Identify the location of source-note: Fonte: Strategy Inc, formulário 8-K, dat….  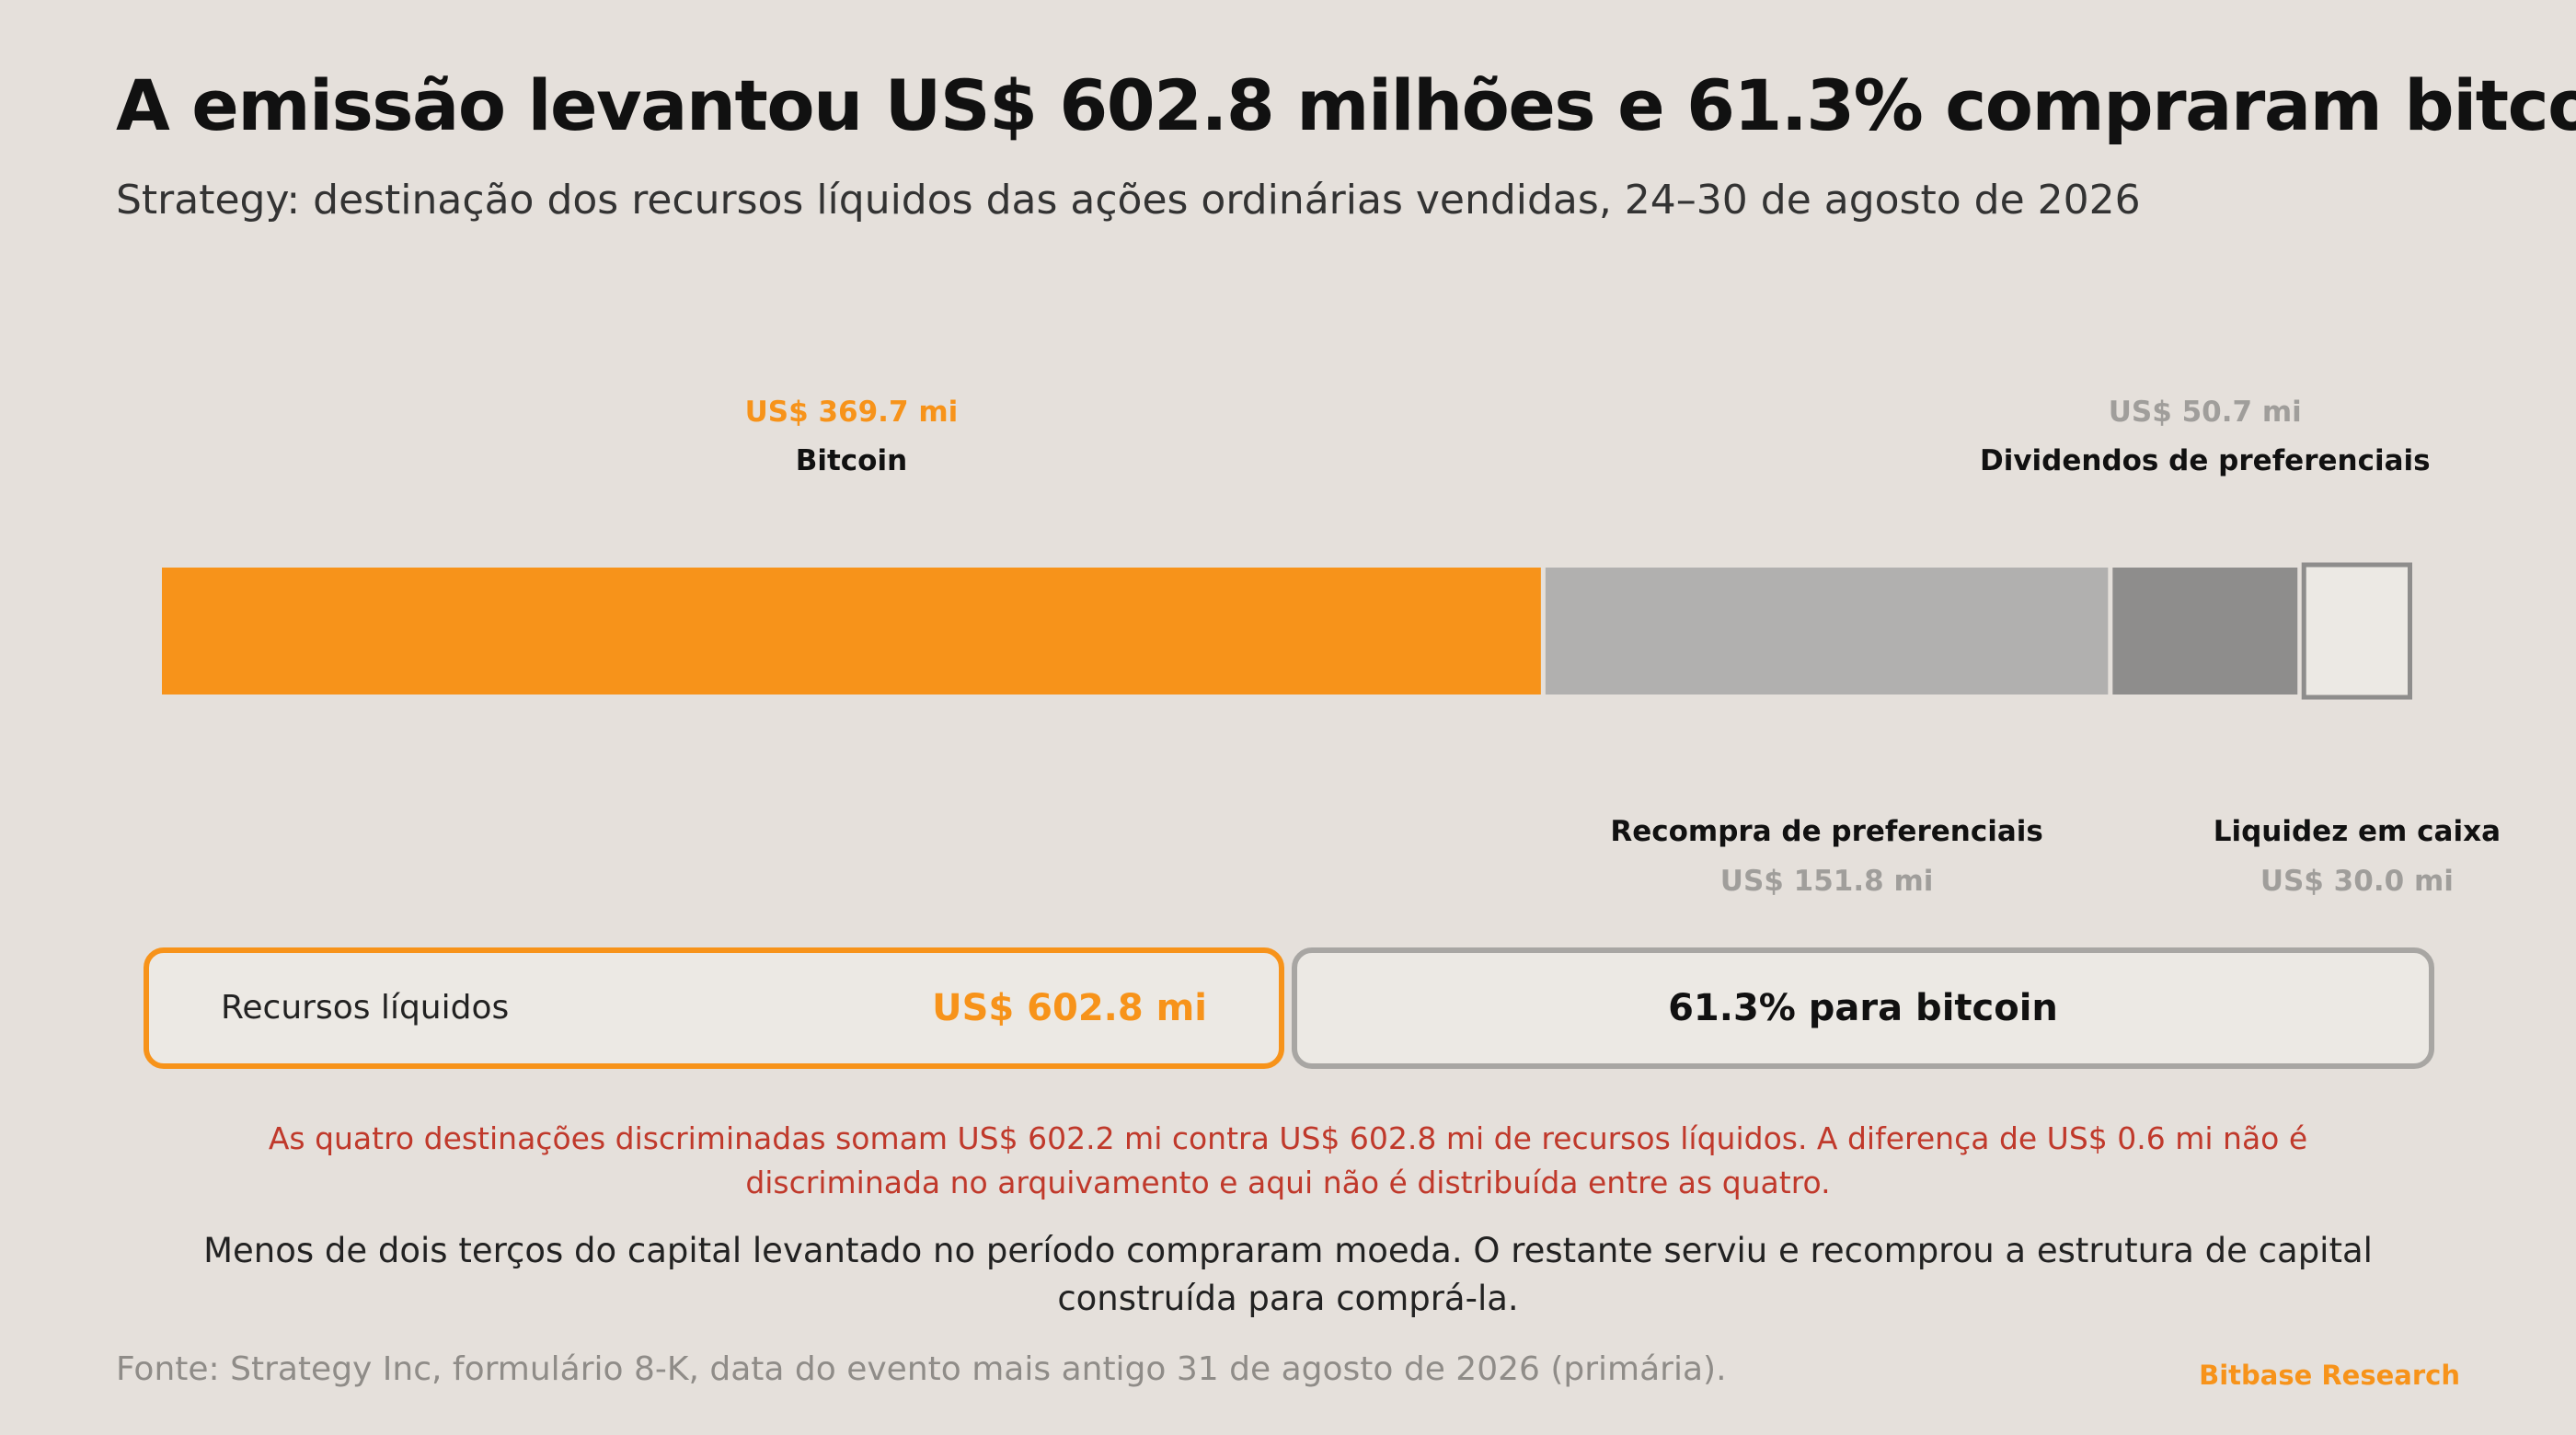
(921, 1369).